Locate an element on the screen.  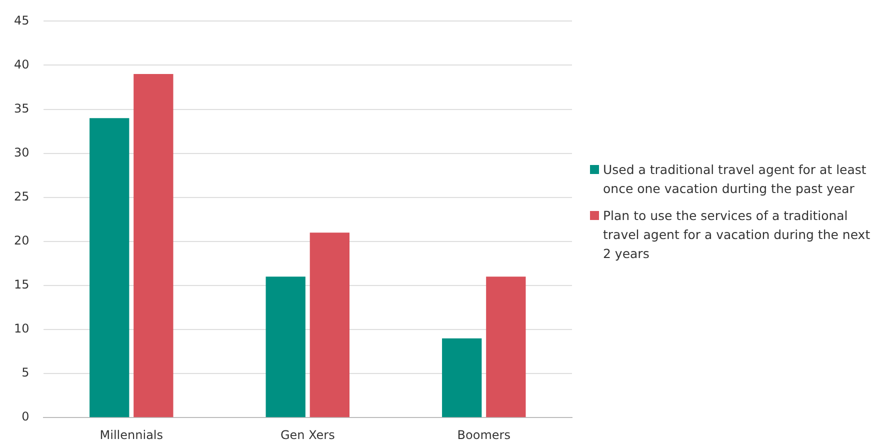
legend-label: Used a traditional travel agent for at least once one vacation durting the past year is located at coordinates (735, 179).